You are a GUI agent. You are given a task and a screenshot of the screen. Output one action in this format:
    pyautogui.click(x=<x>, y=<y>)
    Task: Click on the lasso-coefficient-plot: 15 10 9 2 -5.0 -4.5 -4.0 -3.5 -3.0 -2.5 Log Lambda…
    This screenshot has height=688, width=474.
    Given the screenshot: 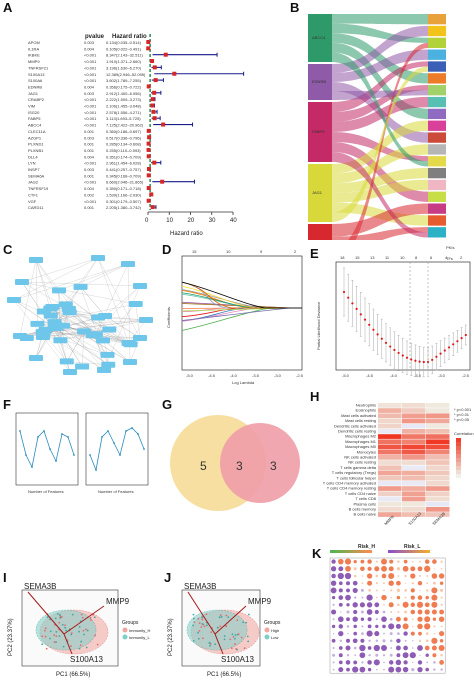 What is the action you would take?
    pyautogui.click(x=235, y=317)
    